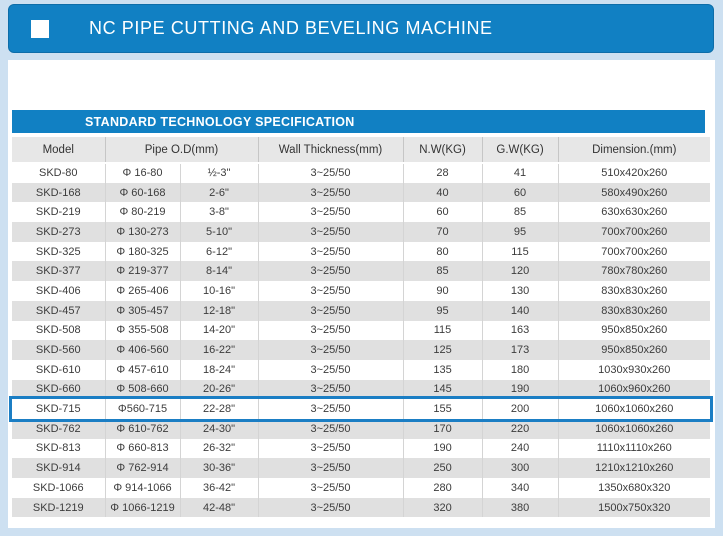 The width and height of the screenshot is (723, 536). What do you see at coordinates (219, 507) in the screenshot?
I see `cell-pipe-od-inch: 42-48"` at bounding box center [219, 507].